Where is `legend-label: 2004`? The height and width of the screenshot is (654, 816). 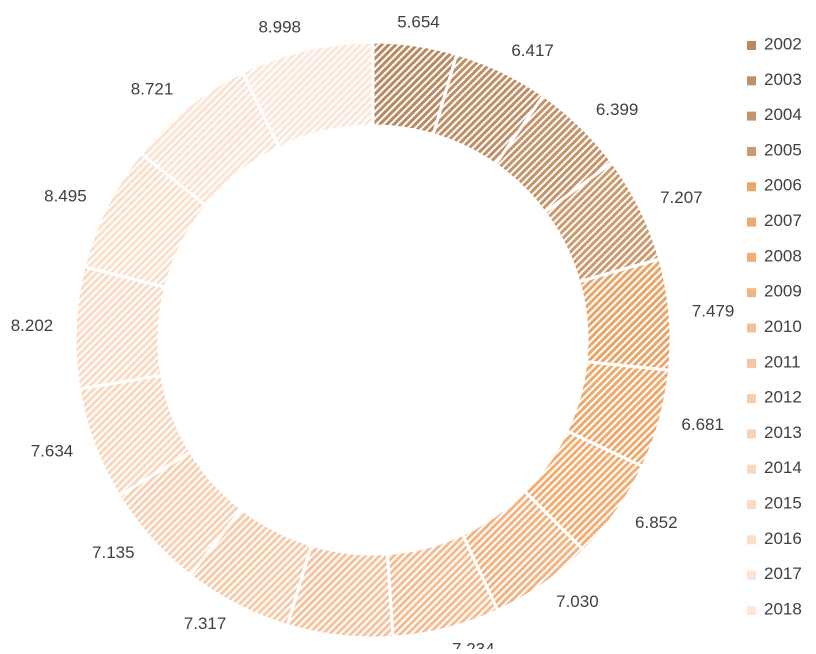
legend-label: 2004 is located at coordinates (783, 114).